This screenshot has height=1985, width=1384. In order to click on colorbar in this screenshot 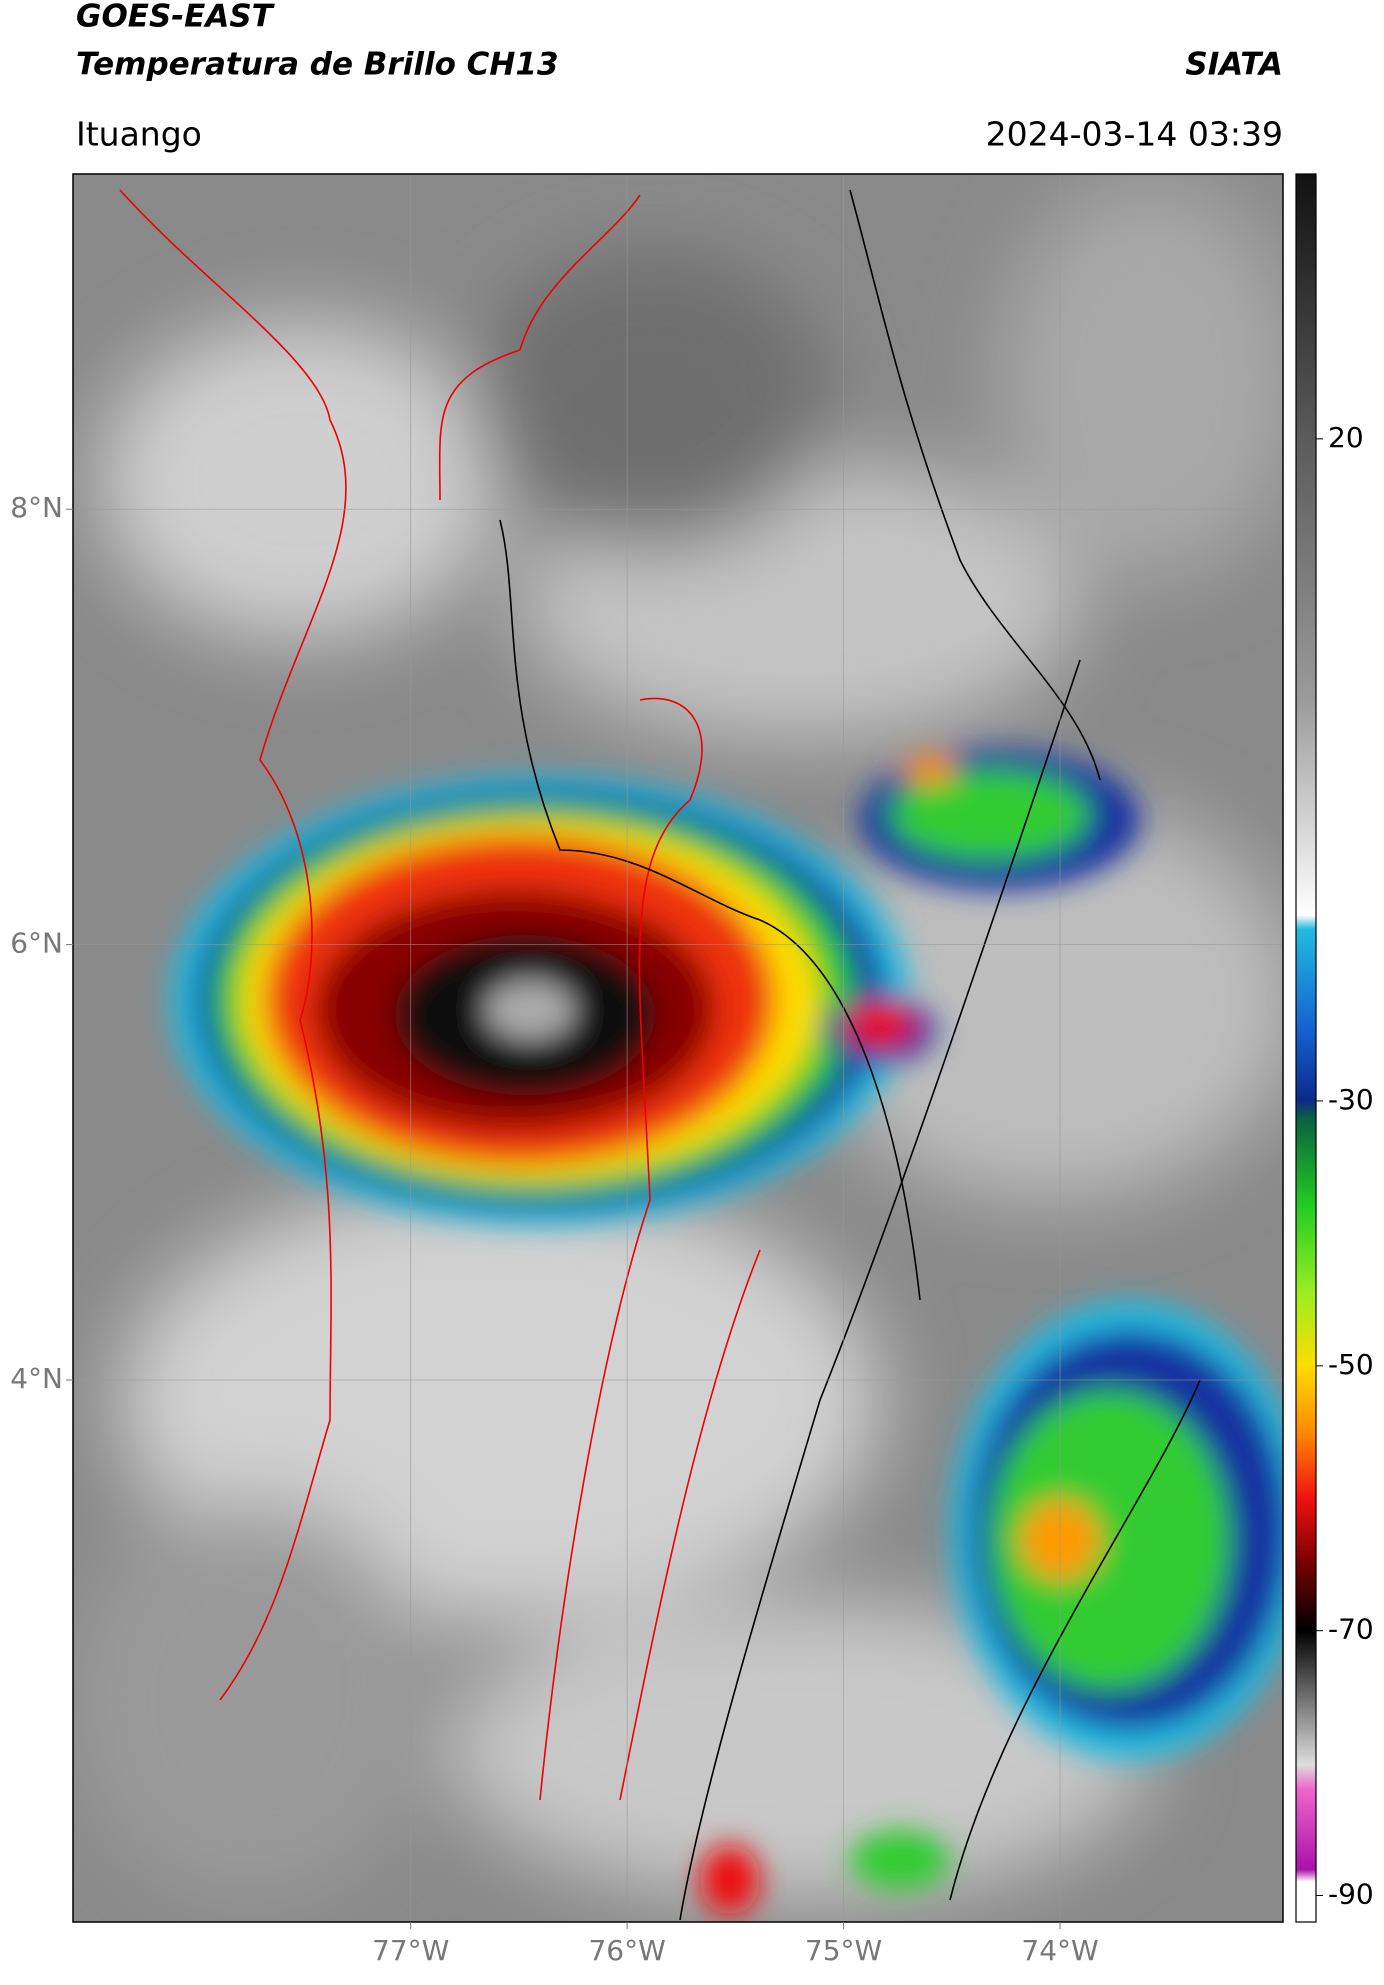, I will do `click(1306, 1048)`.